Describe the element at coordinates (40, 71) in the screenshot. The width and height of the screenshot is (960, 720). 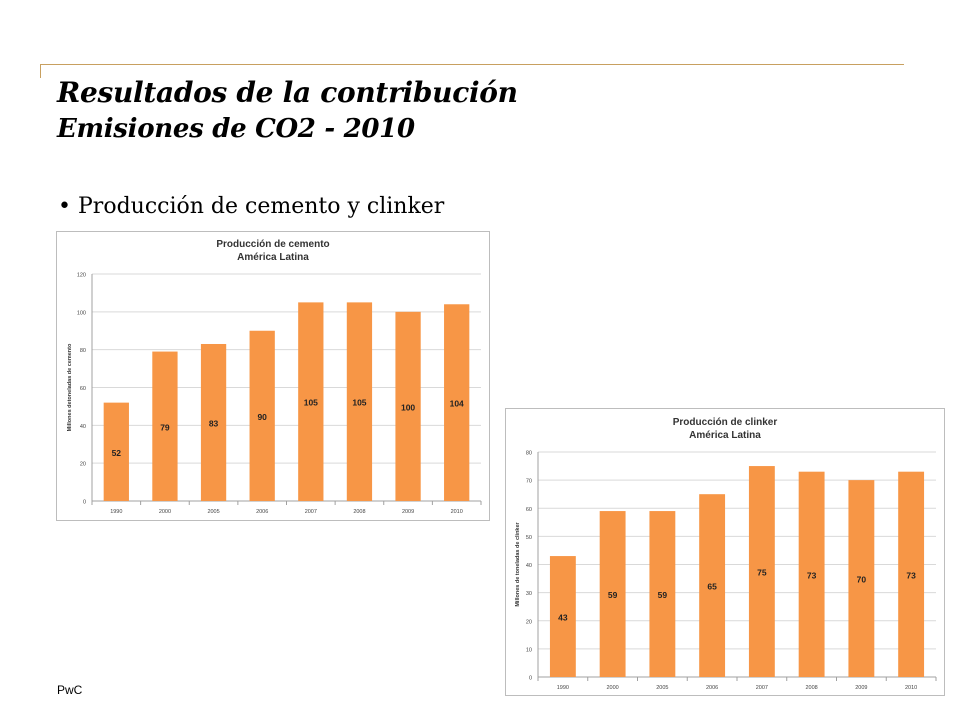
I see `header-rule-tick` at that location.